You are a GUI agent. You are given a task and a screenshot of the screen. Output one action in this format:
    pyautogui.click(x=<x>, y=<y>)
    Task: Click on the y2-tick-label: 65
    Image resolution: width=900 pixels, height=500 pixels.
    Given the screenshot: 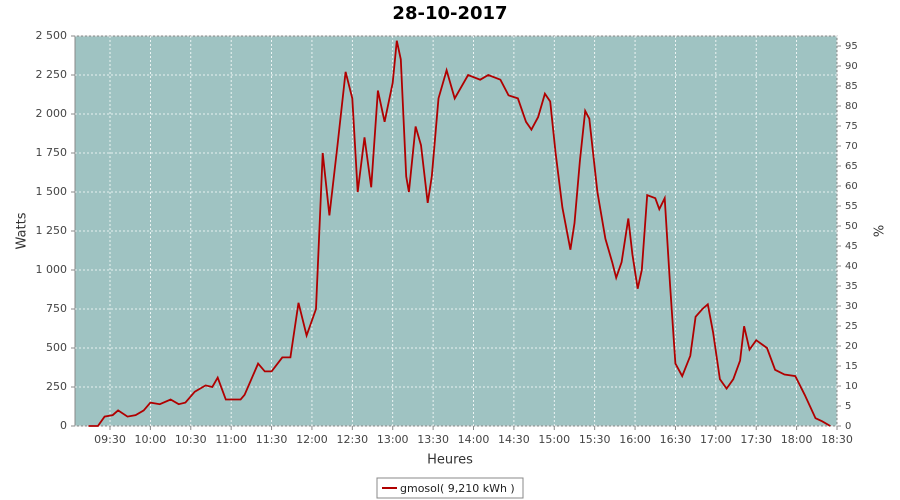 What is the action you would take?
    pyautogui.click(x=851, y=166)
    